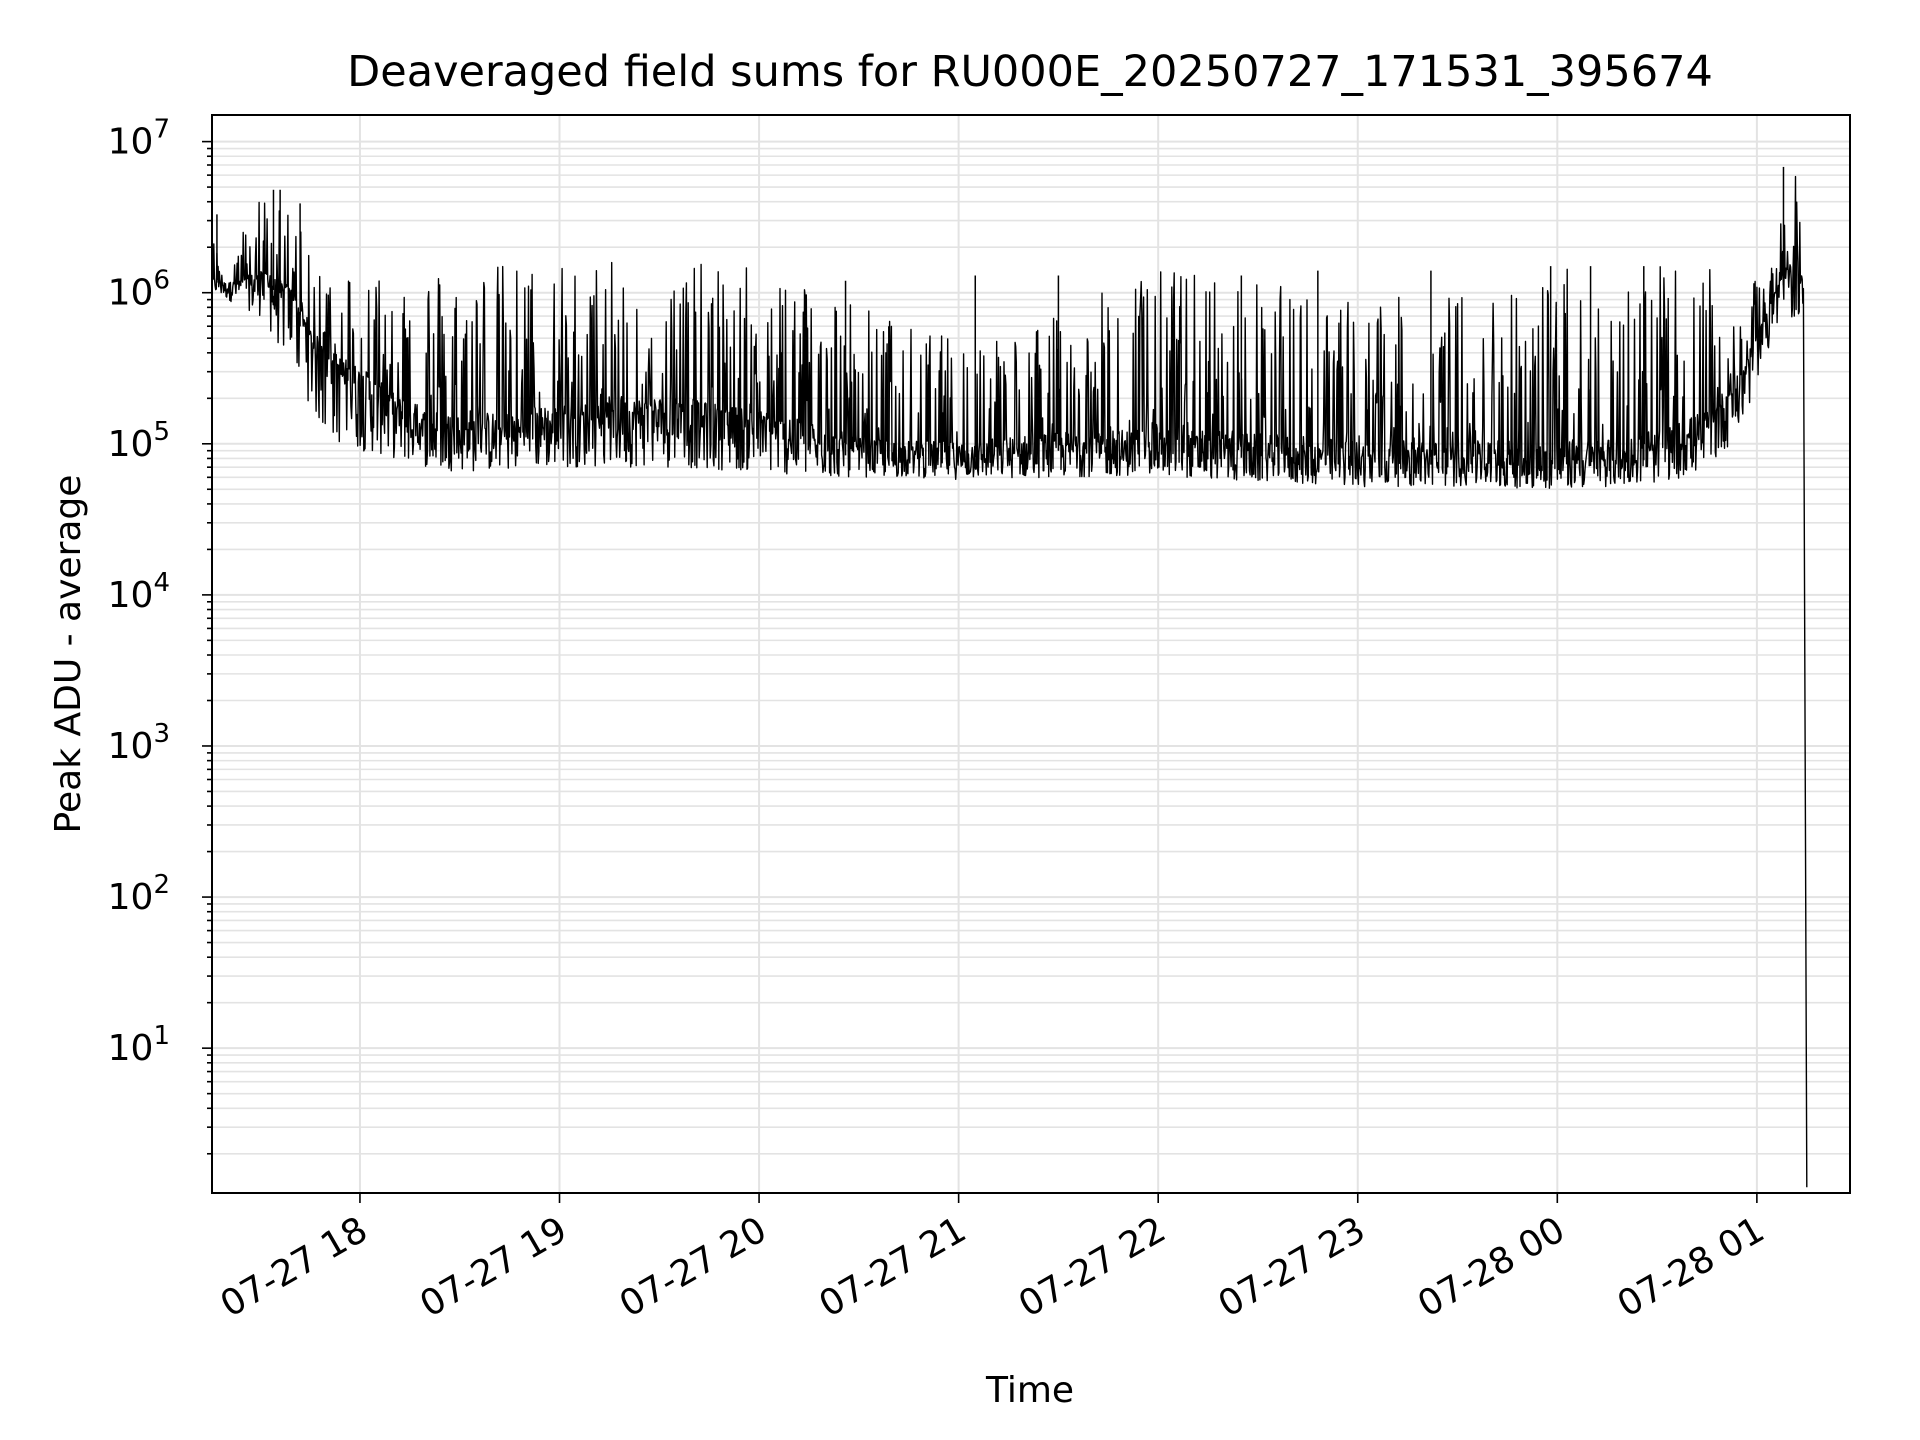 Image resolution: width=1920 pixels, height=1440 pixels. What do you see at coordinates (139, 441) in the screenshot?
I see `y-tick-label: 10⁵` at bounding box center [139, 441].